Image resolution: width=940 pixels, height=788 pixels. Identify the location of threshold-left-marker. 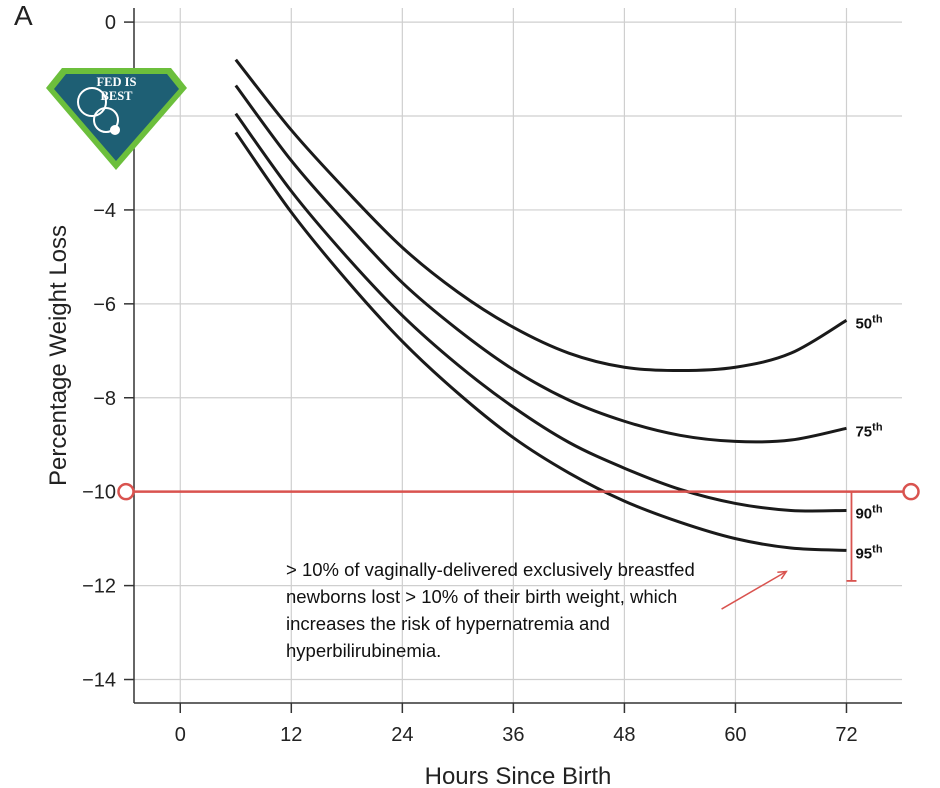
(126, 491).